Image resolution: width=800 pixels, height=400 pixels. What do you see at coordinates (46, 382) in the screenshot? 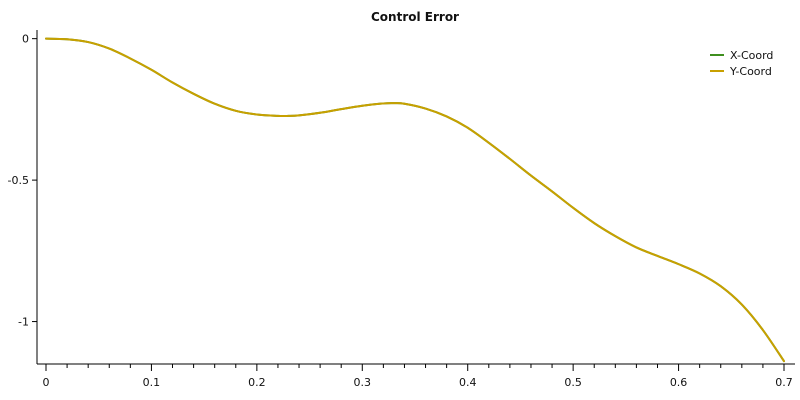
I see `x-tick-label: 0` at bounding box center [46, 382].